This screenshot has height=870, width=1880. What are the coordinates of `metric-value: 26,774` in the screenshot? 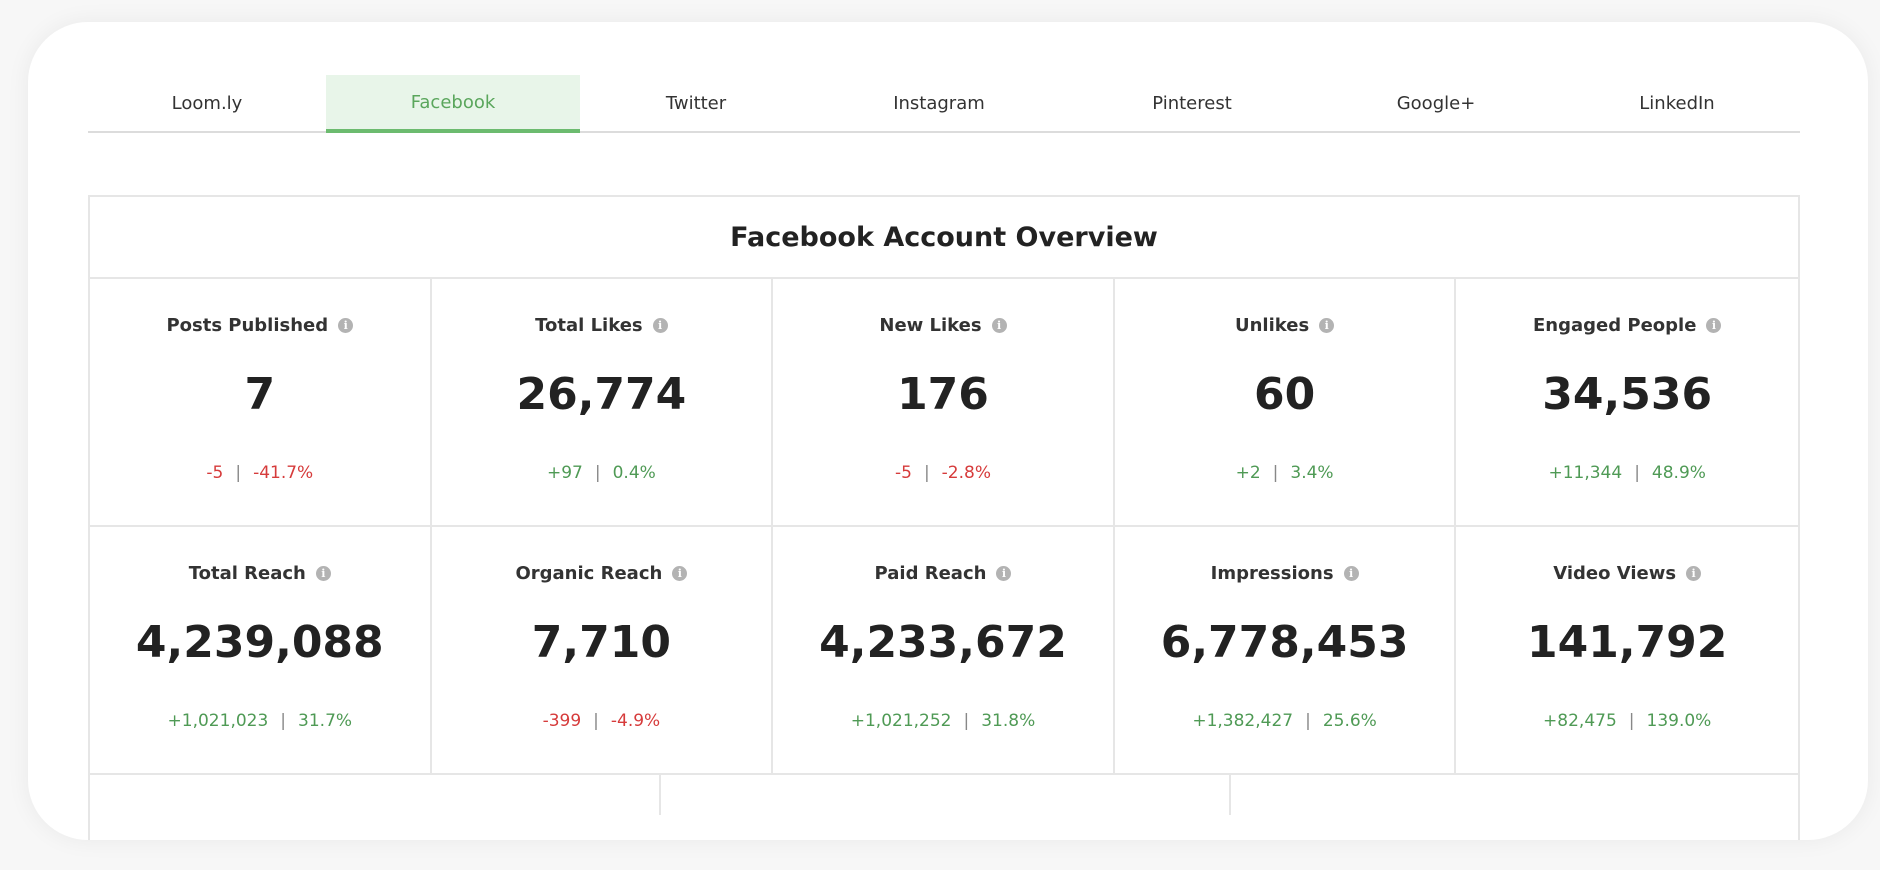 It's located at (601, 394).